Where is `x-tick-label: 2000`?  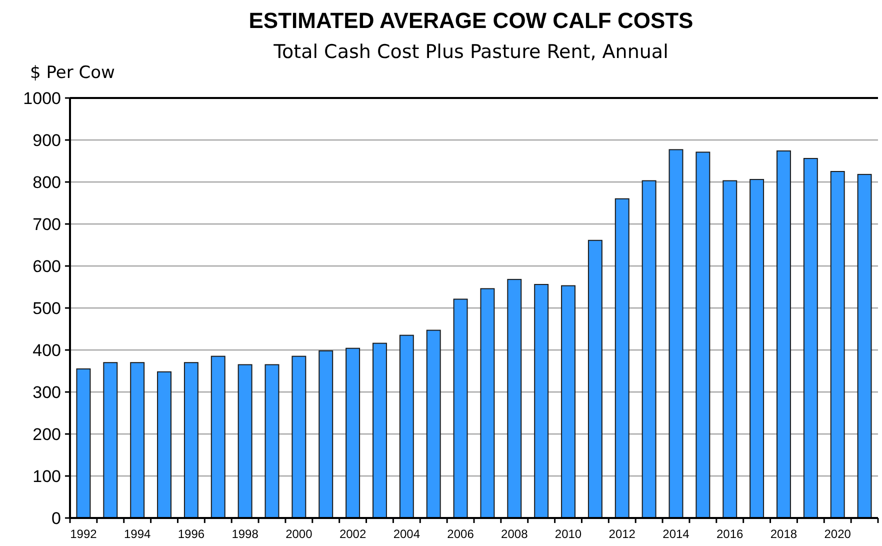 x-tick-label: 2000 is located at coordinates (299, 534).